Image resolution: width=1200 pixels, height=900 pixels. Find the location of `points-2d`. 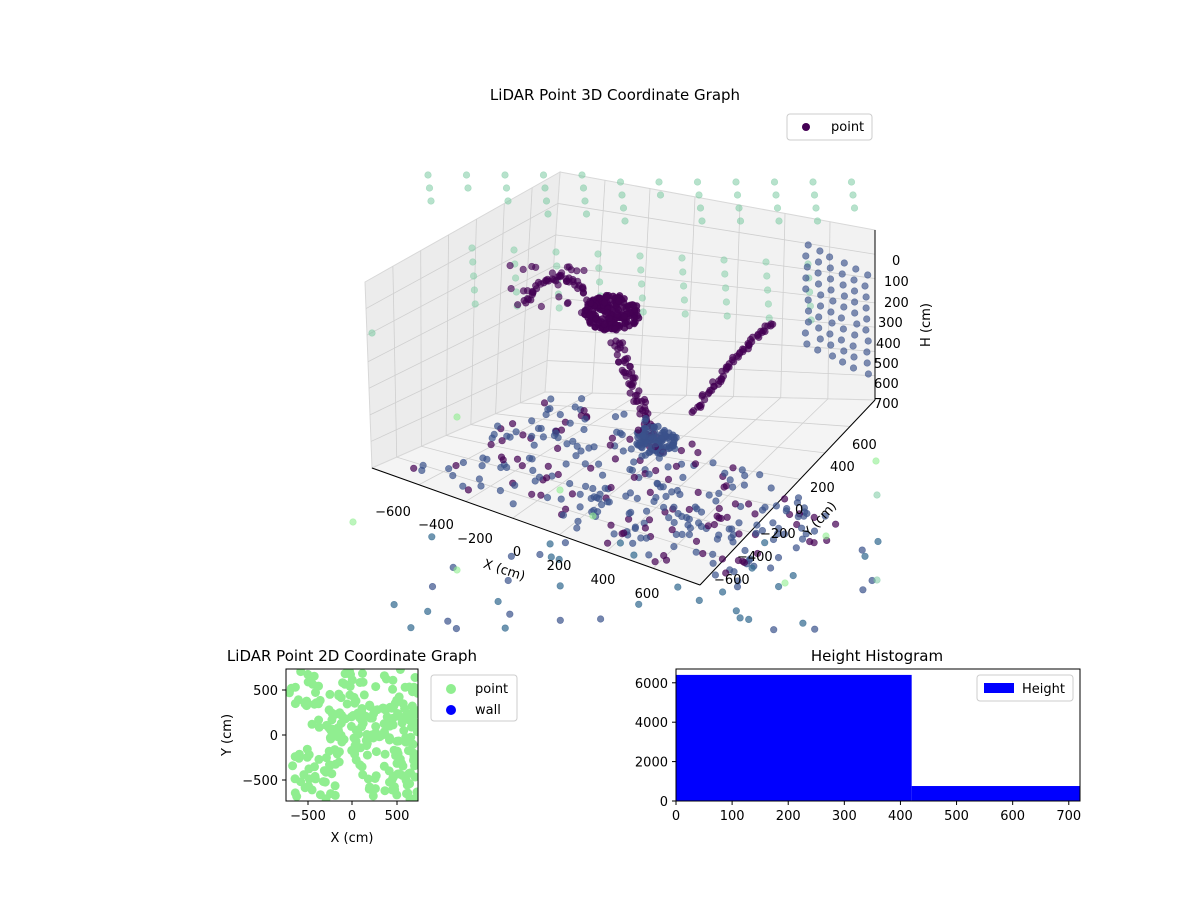

points-2d is located at coordinates (352, 735).